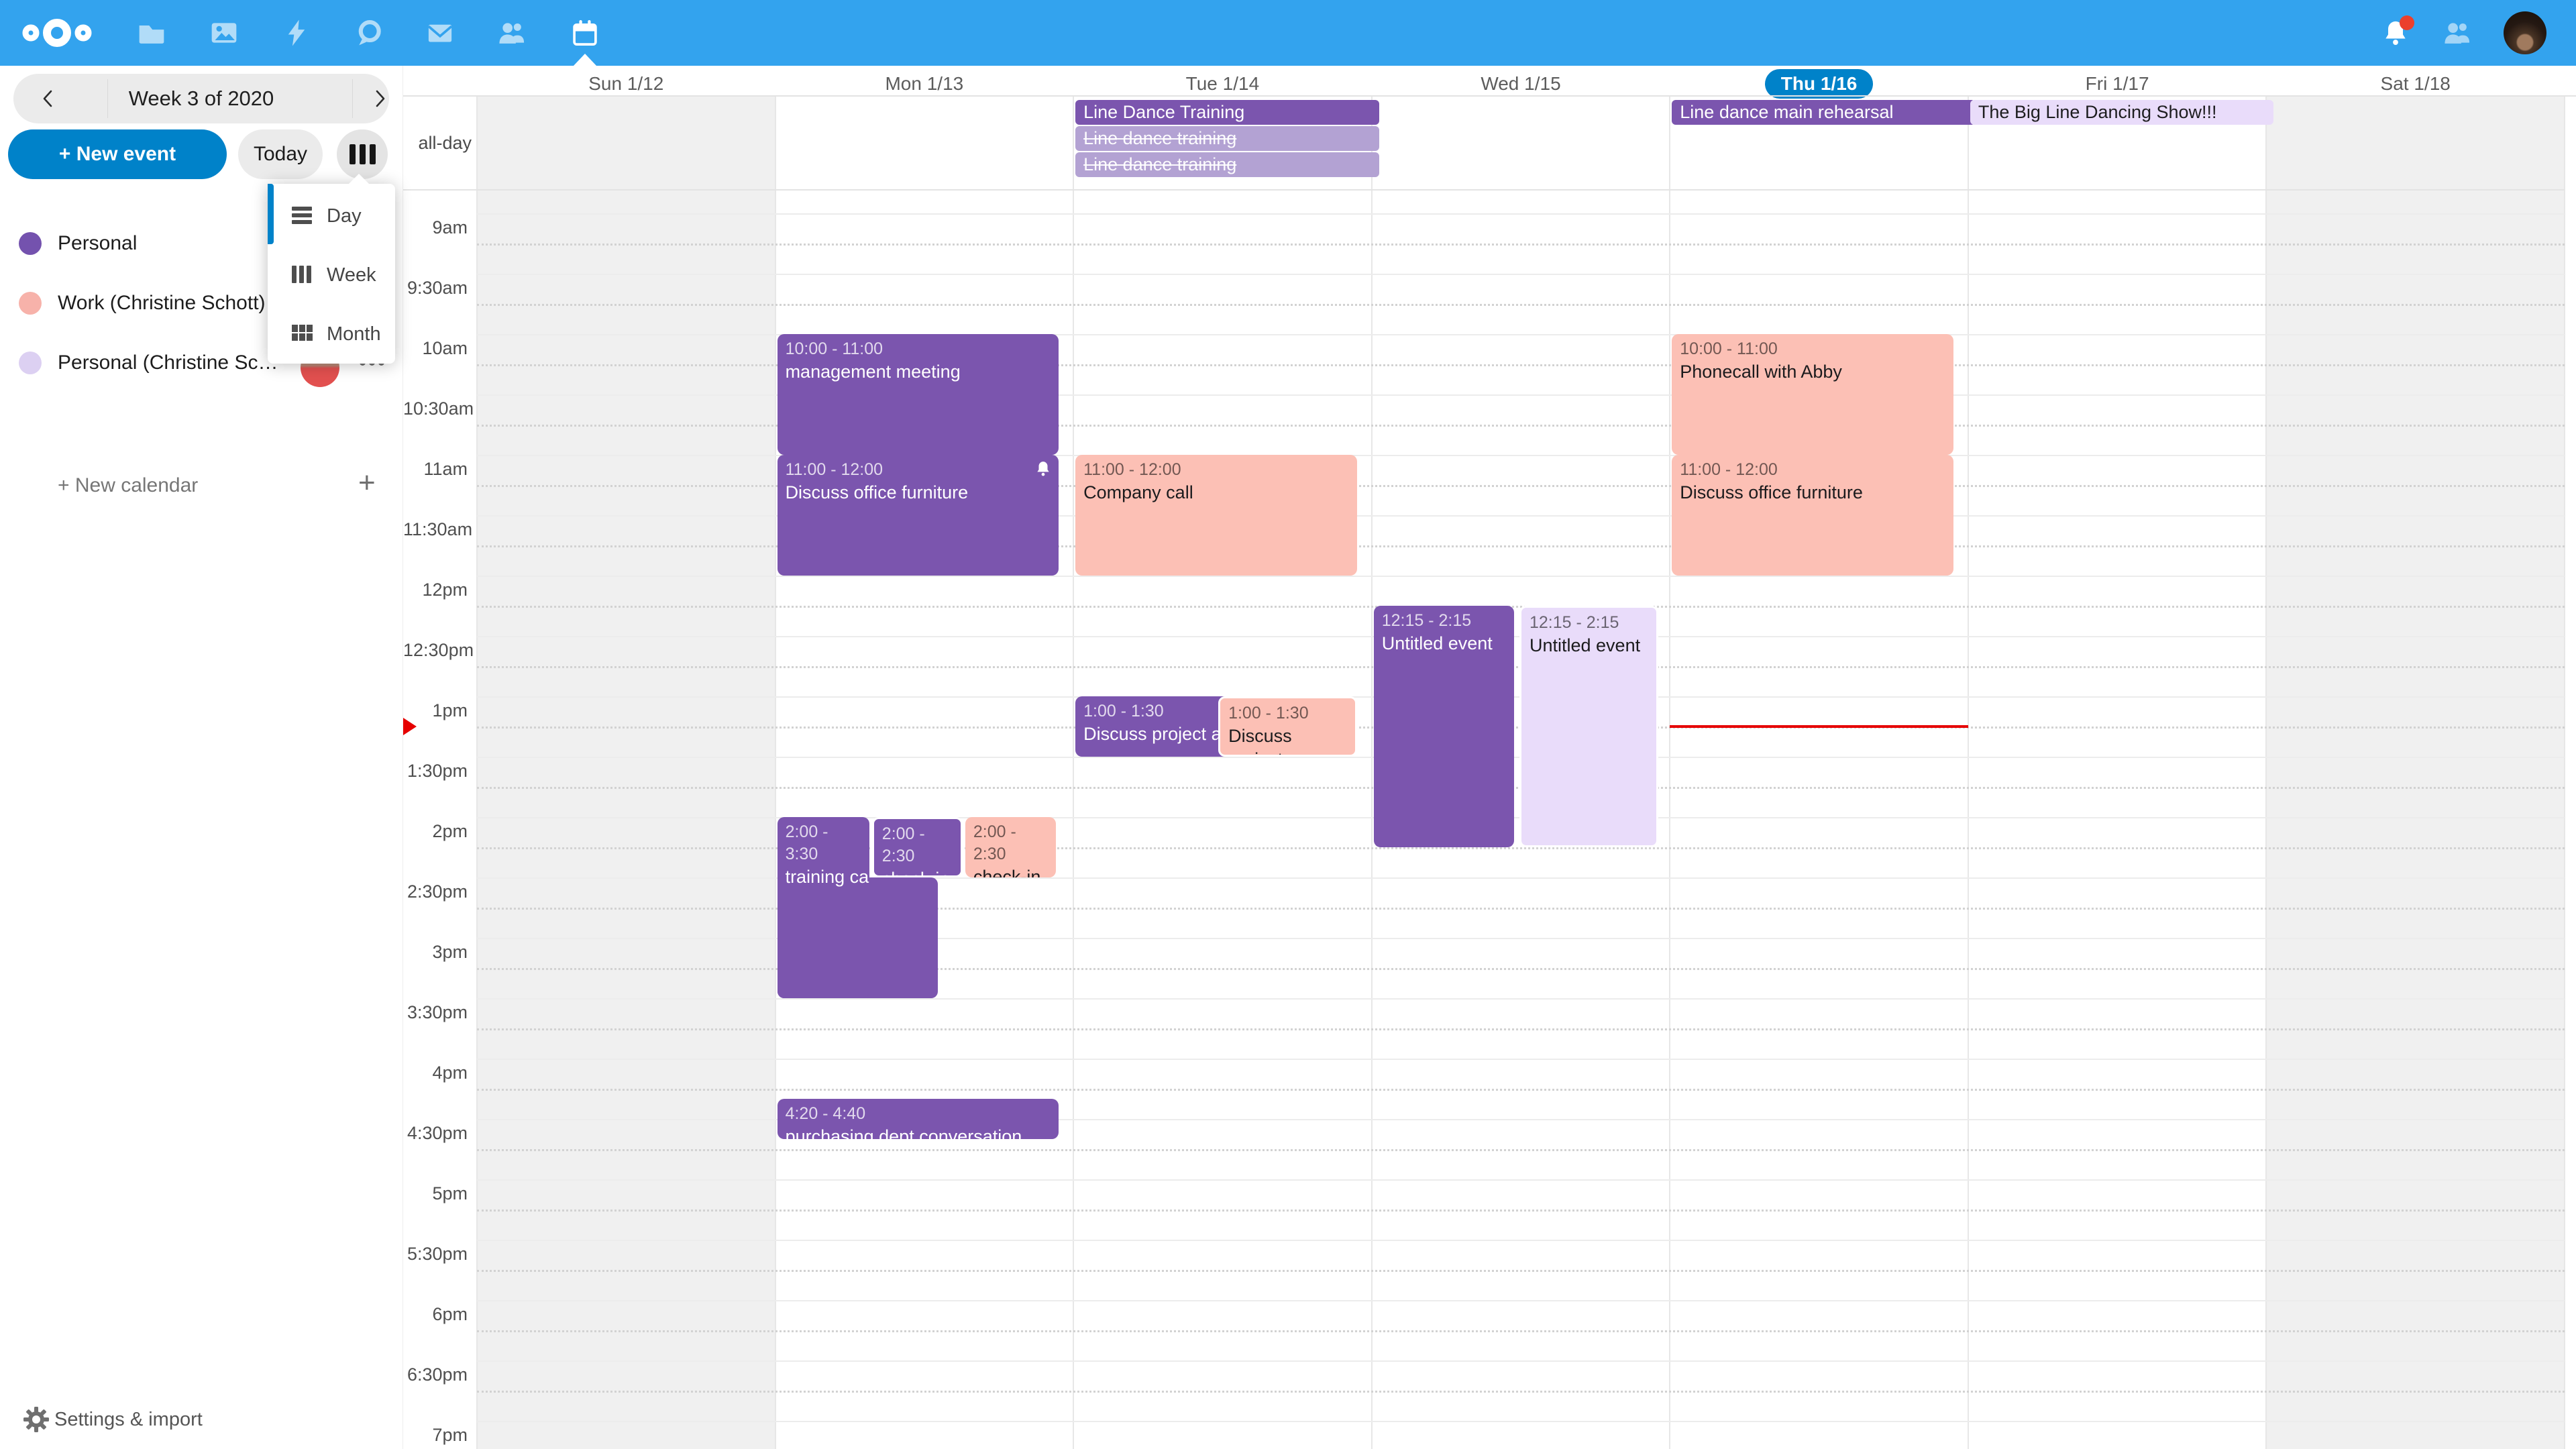  I want to click on all-day-label: all-day, so click(445, 143).